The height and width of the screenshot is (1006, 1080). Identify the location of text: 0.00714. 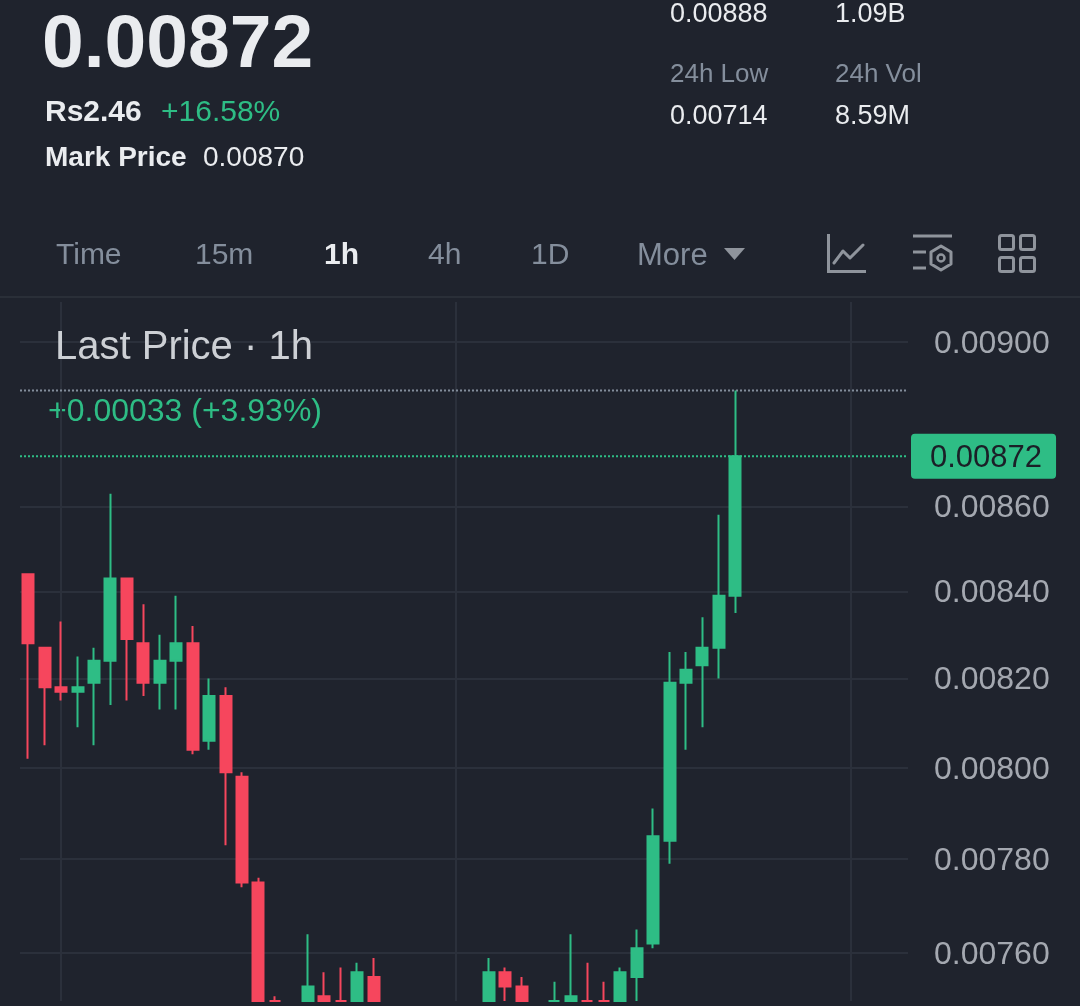
(719, 115).